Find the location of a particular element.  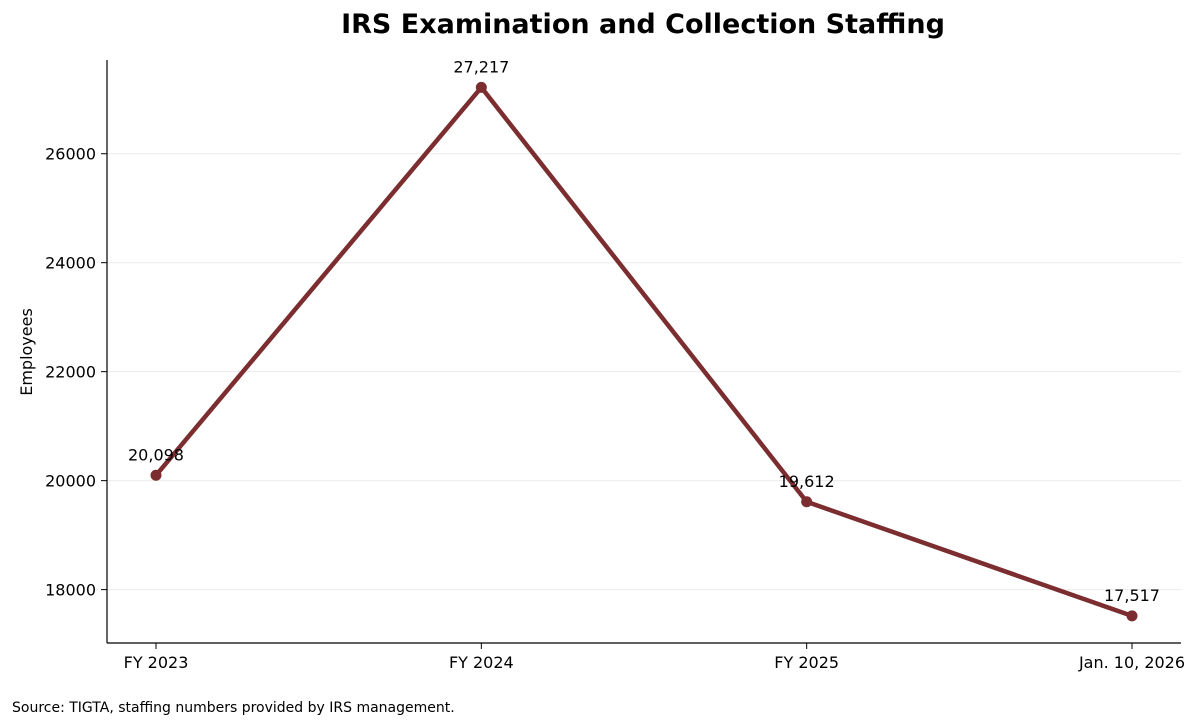

chart-title: IRS Examination and Collection Staffing is located at coordinates (643, 24).